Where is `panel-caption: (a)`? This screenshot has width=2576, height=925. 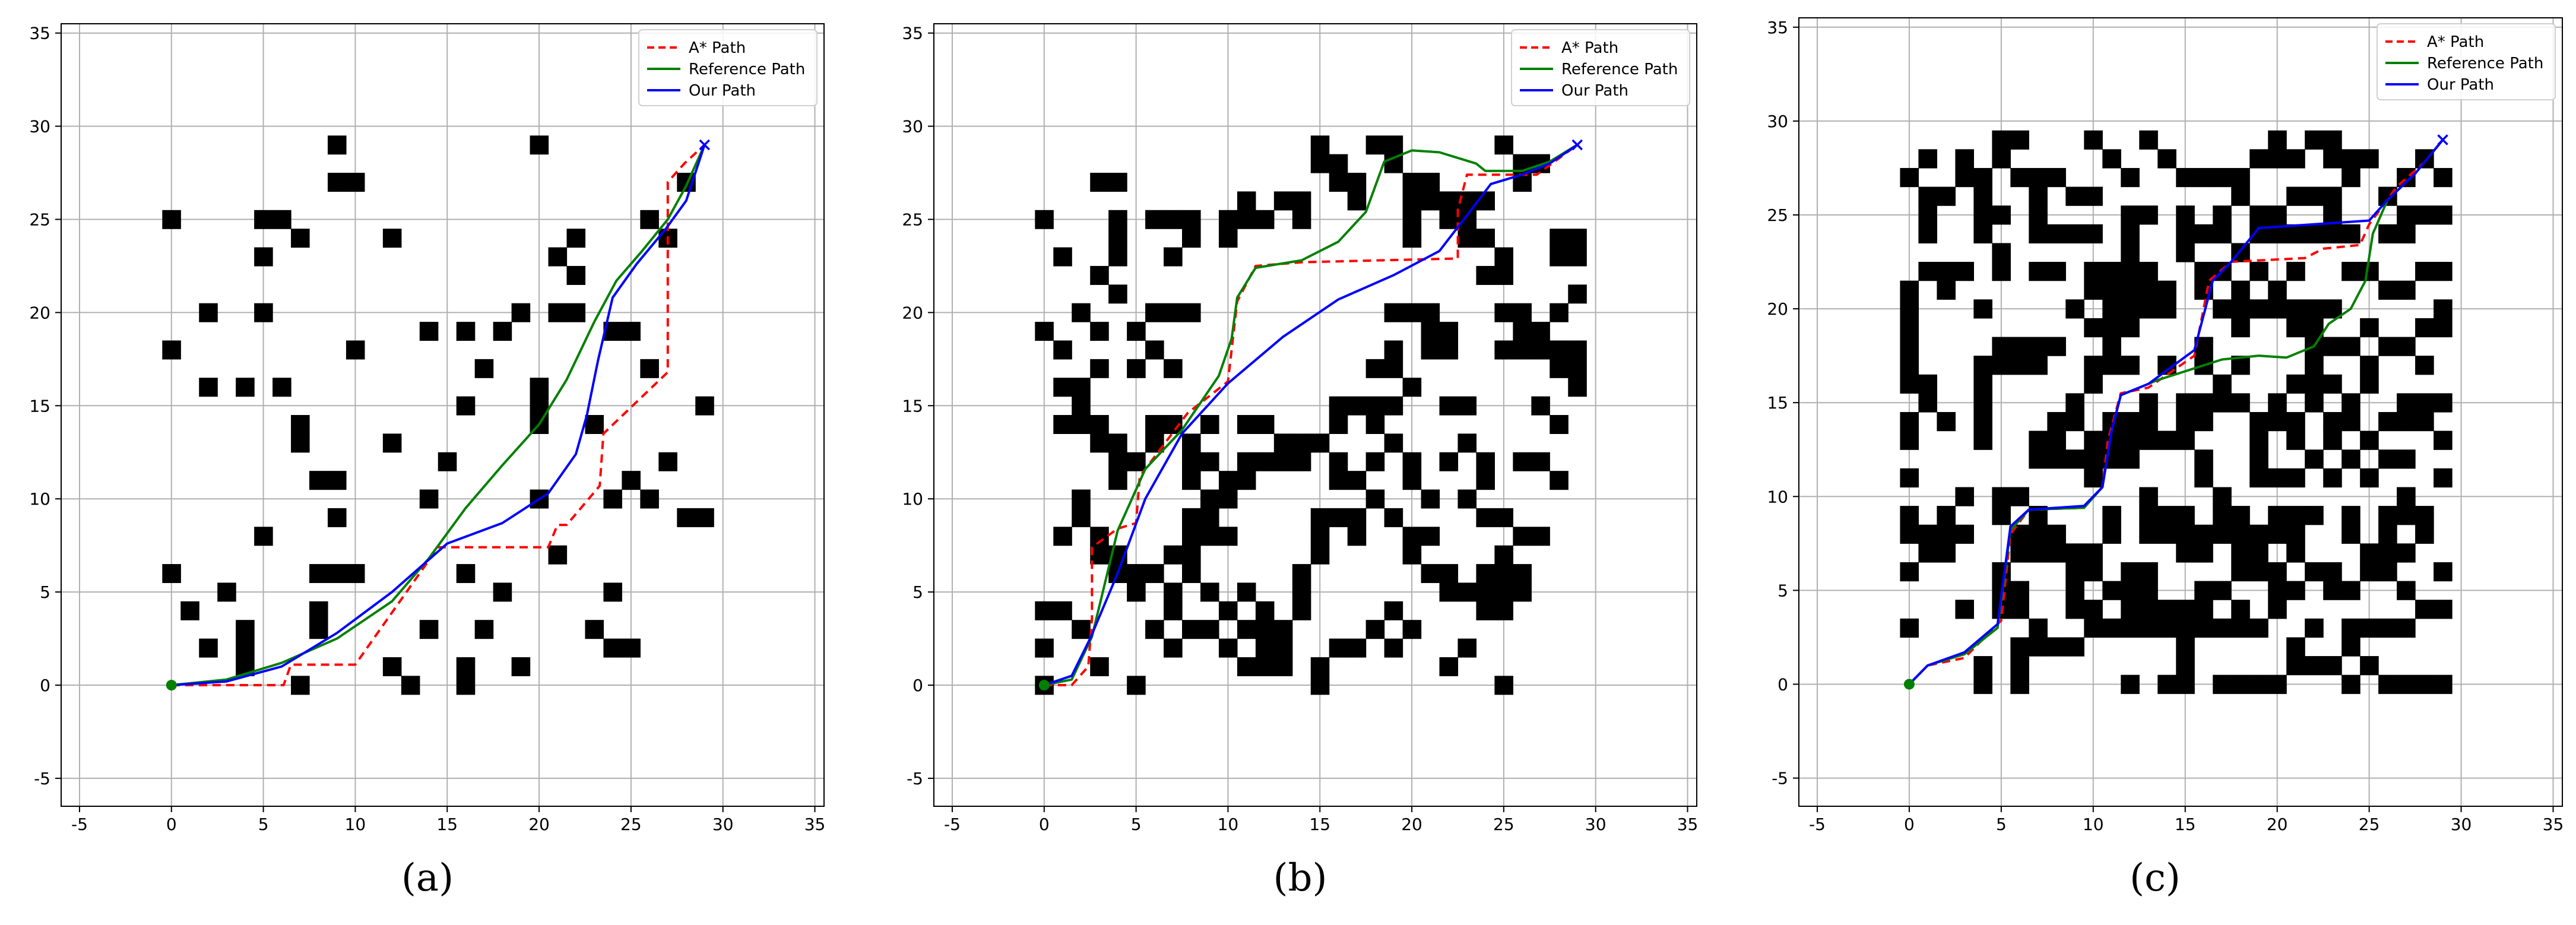
panel-caption: (a) is located at coordinates (428, 878).